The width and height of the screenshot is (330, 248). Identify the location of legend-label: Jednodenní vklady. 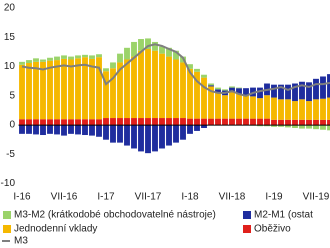
(55, 229).